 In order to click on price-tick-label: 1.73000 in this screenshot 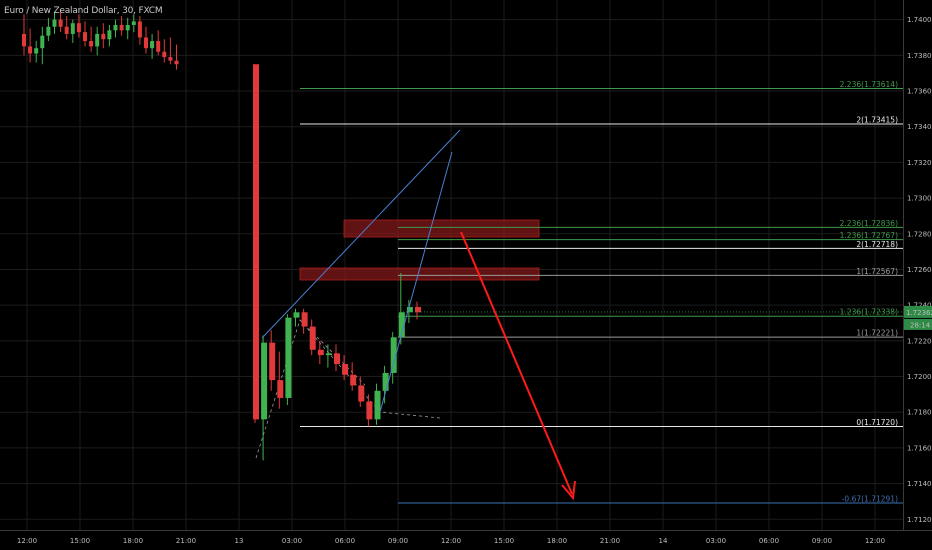, I will do `click(919, 199)`.